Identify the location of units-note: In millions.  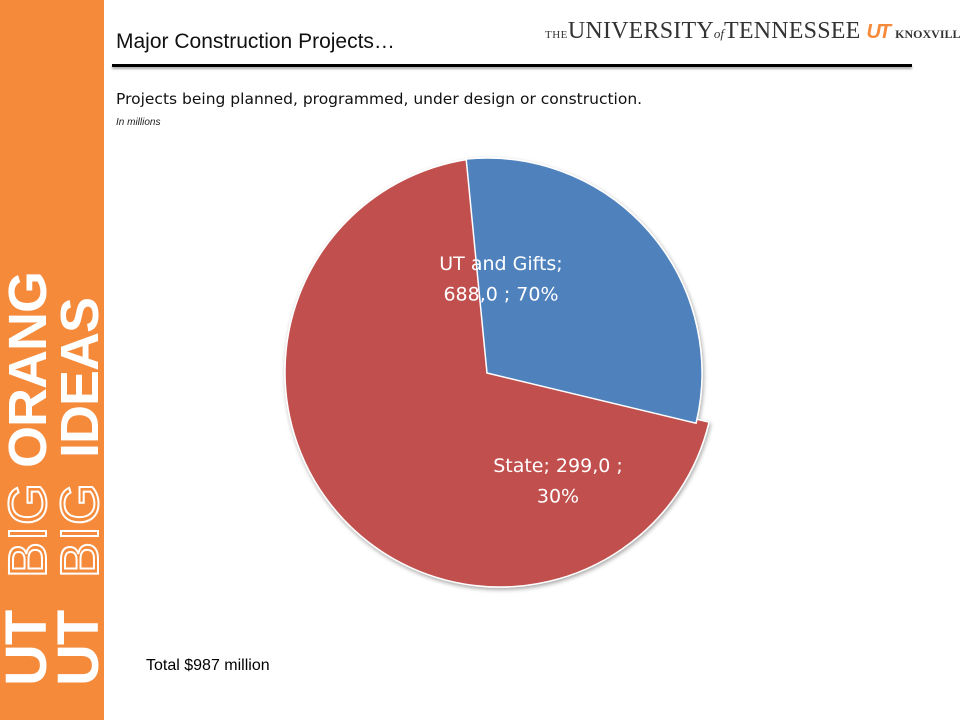
(138, 122).